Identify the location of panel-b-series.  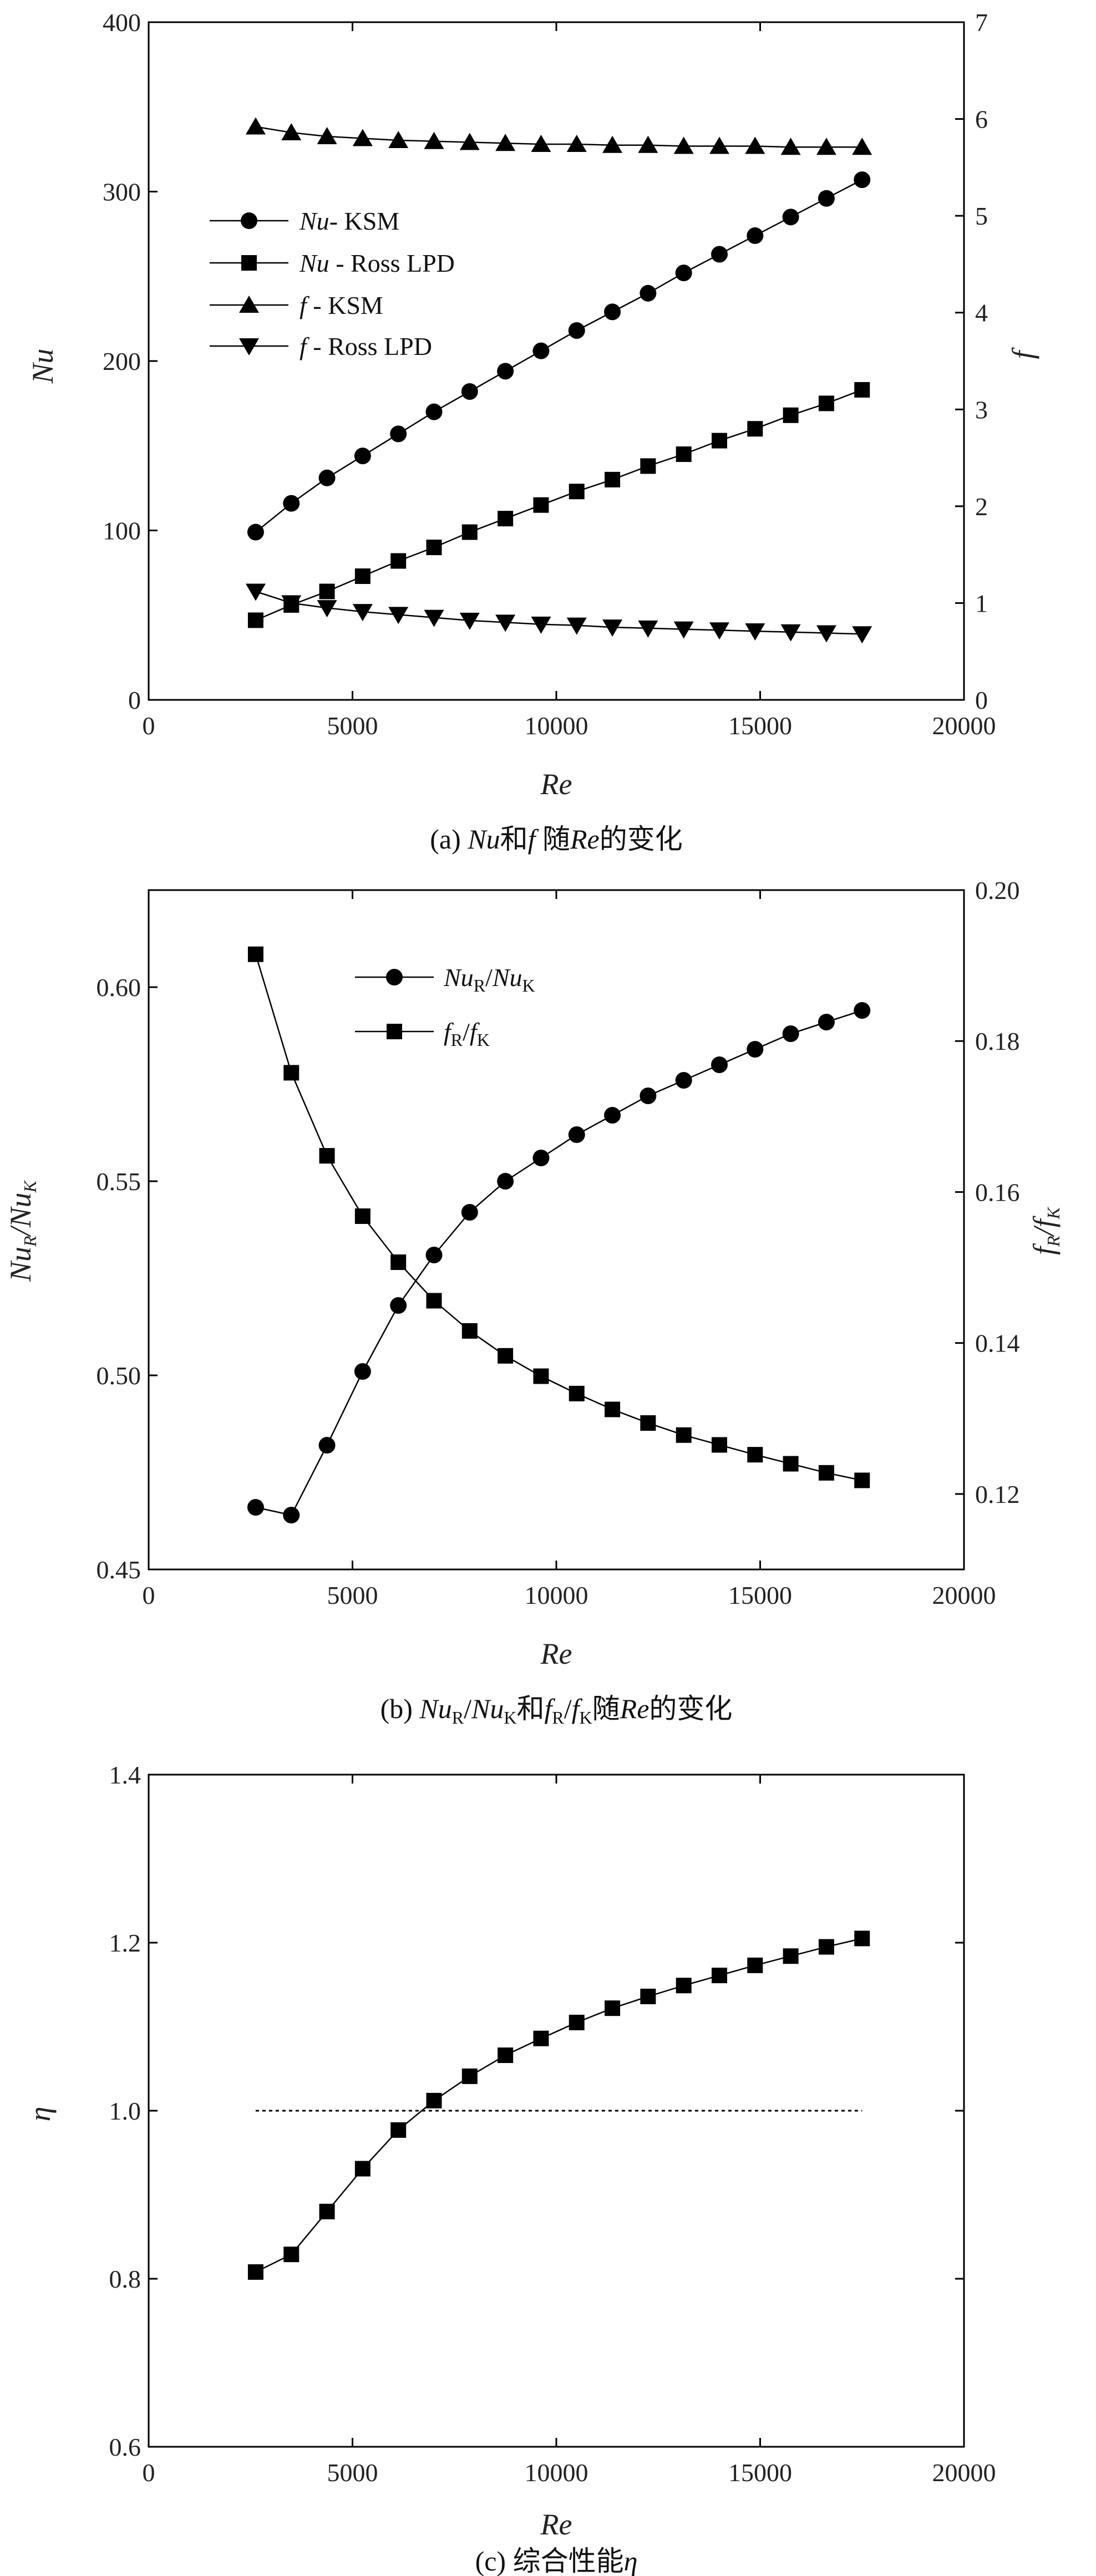
(559, 1234).